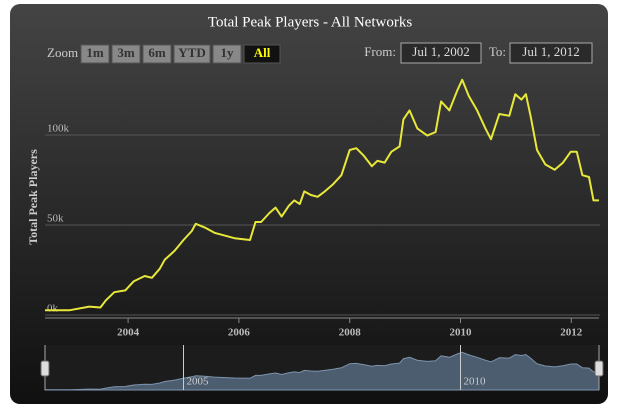 The image size is (618, 410). I want to click on zoom-button-label: 6m, so click(157, 52).